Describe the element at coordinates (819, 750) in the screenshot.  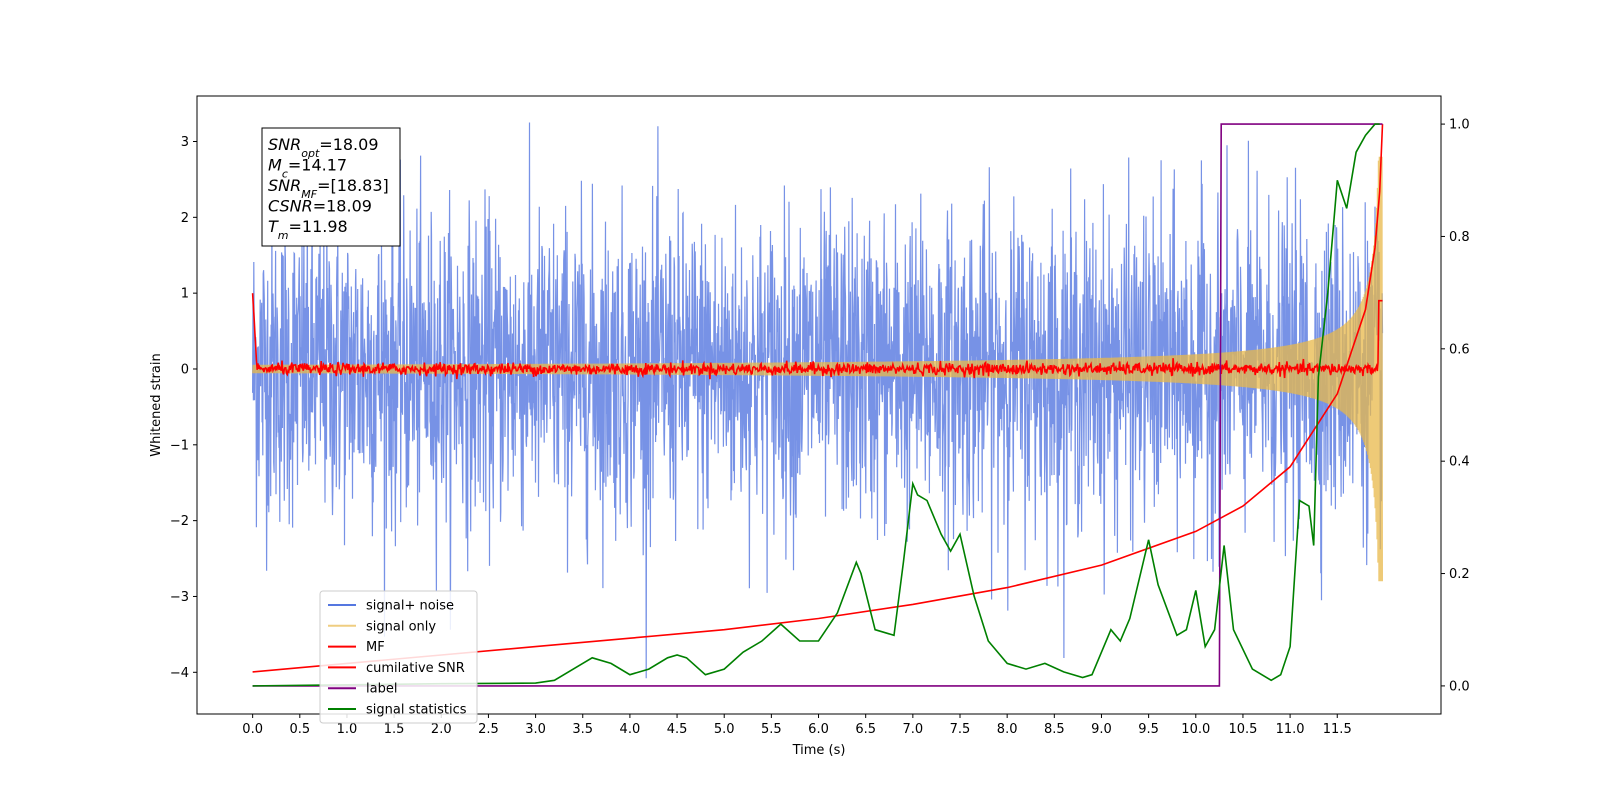
I see `x-axis-label: Time (s)` at that location.